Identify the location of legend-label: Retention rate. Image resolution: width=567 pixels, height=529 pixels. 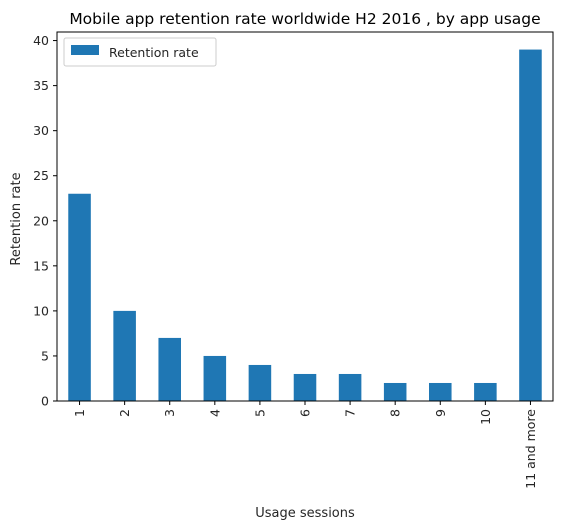
(154, 52).